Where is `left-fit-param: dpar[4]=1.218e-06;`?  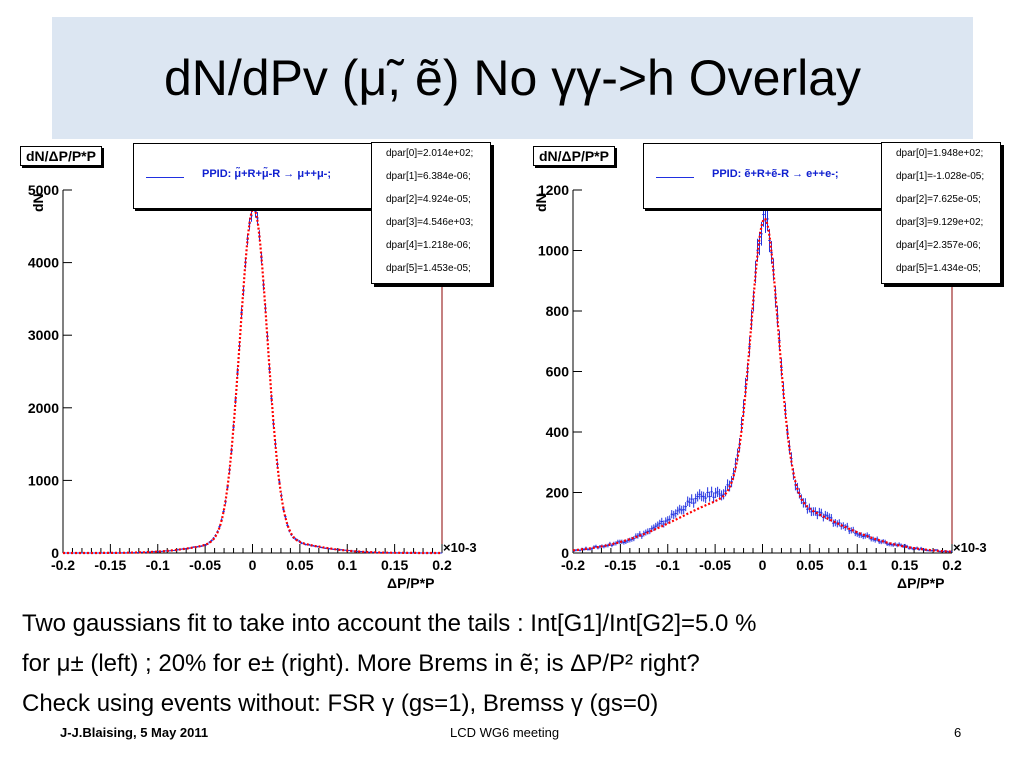
left-fit-param: dpar[4]=1.218e-06; is located at coordinates (428, 245).